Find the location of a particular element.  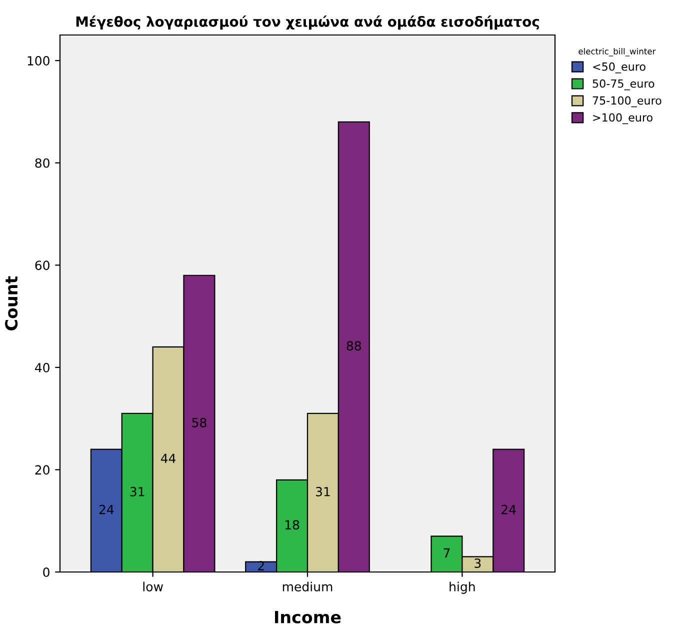

data-label: 88 is located at coordinates (354, 346).